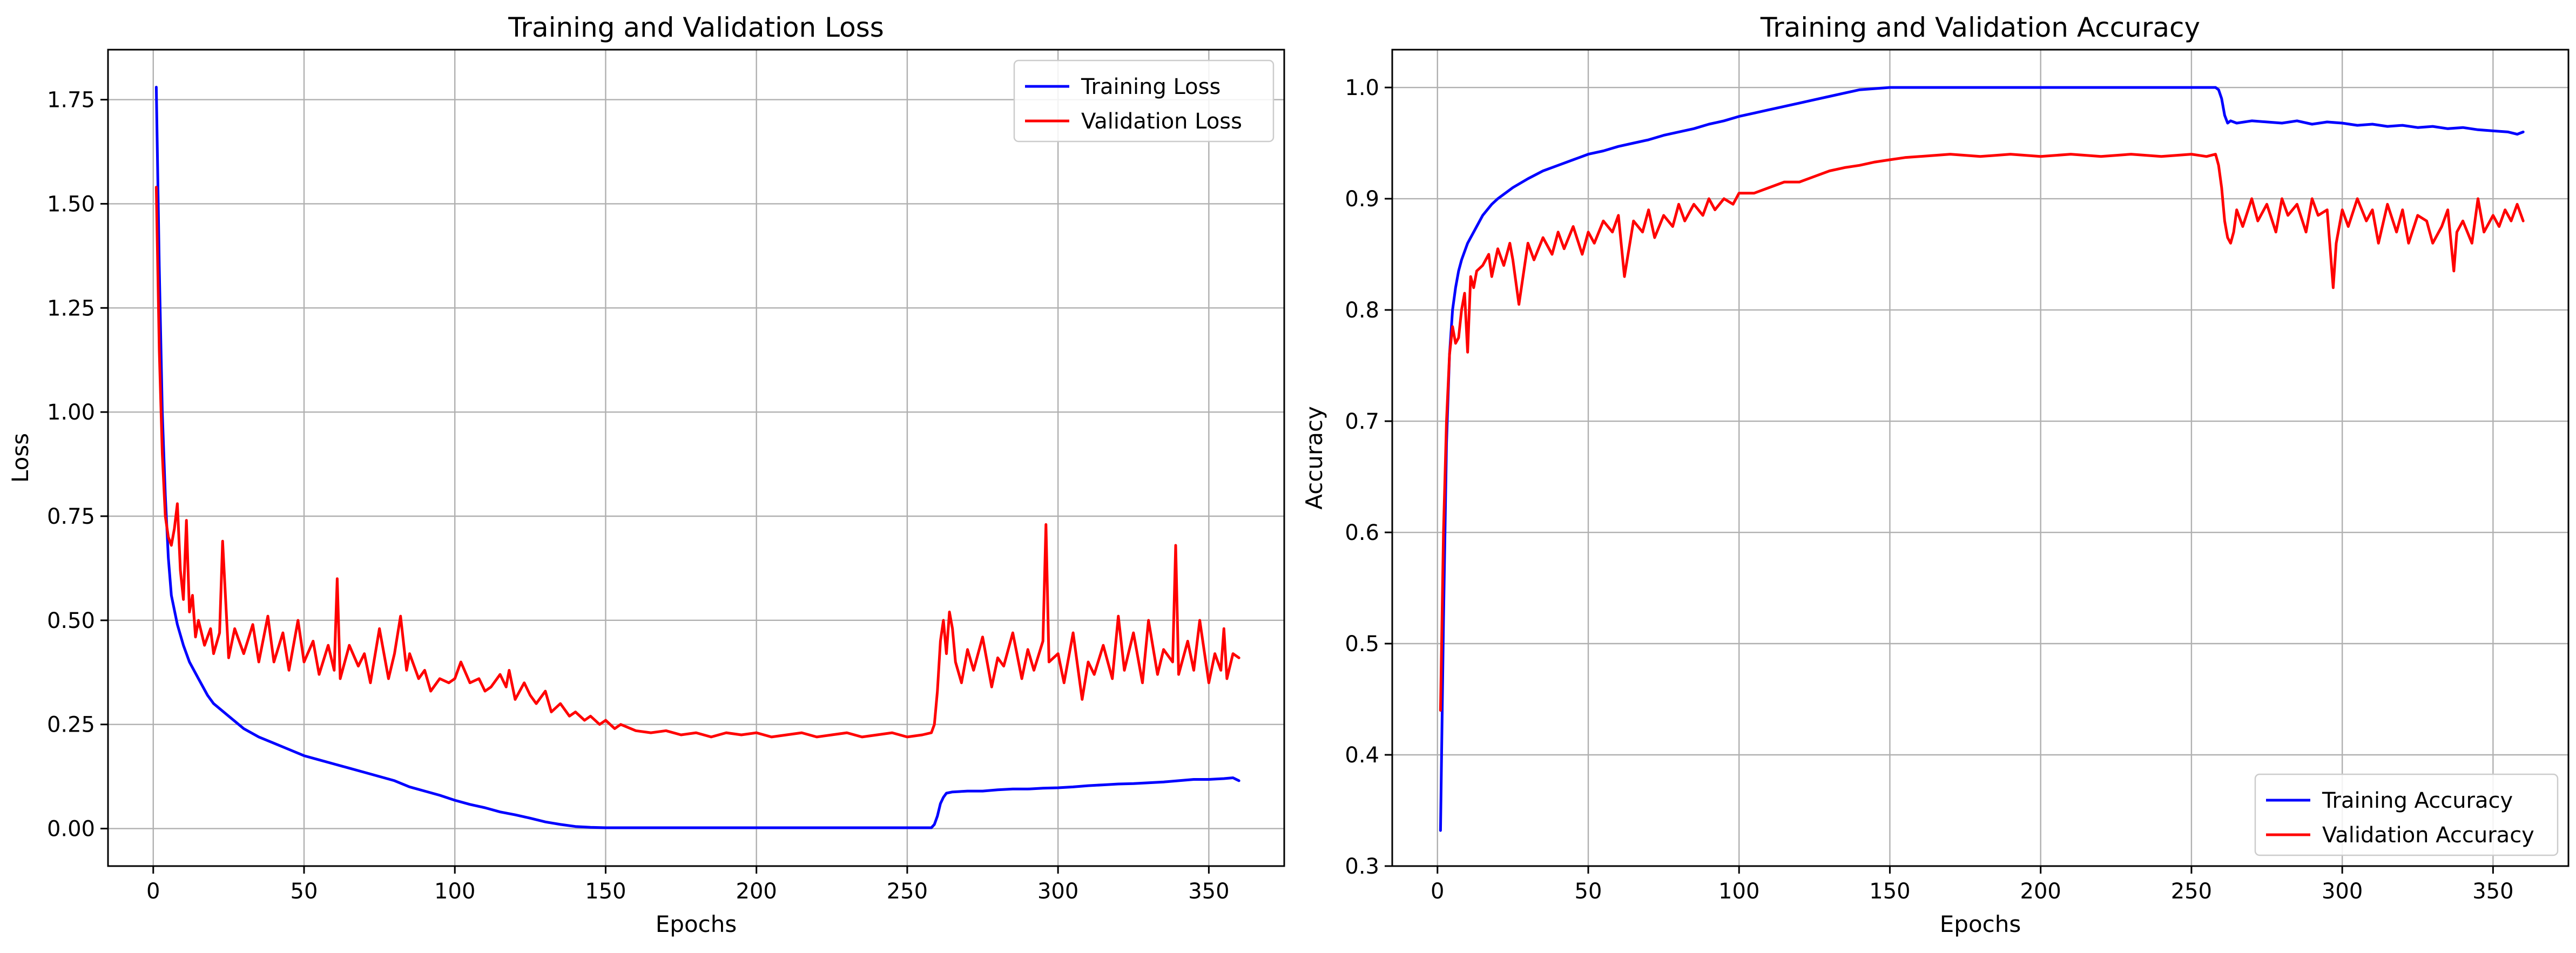 This screenshot has width=2576, height=953. Describe the element at coordinates (2492, 891) in the screenshot. I see `accuracy-x-tick-label: 350` at that location.